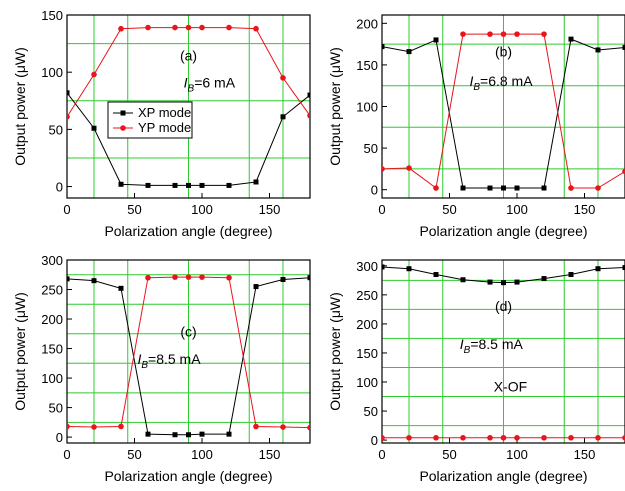 Image resolution: width=625 pixels, height=491 pixels. Describe the element at coordinates (215, 83) in the screenshot. I see `current-value: =6 mA` at that location.